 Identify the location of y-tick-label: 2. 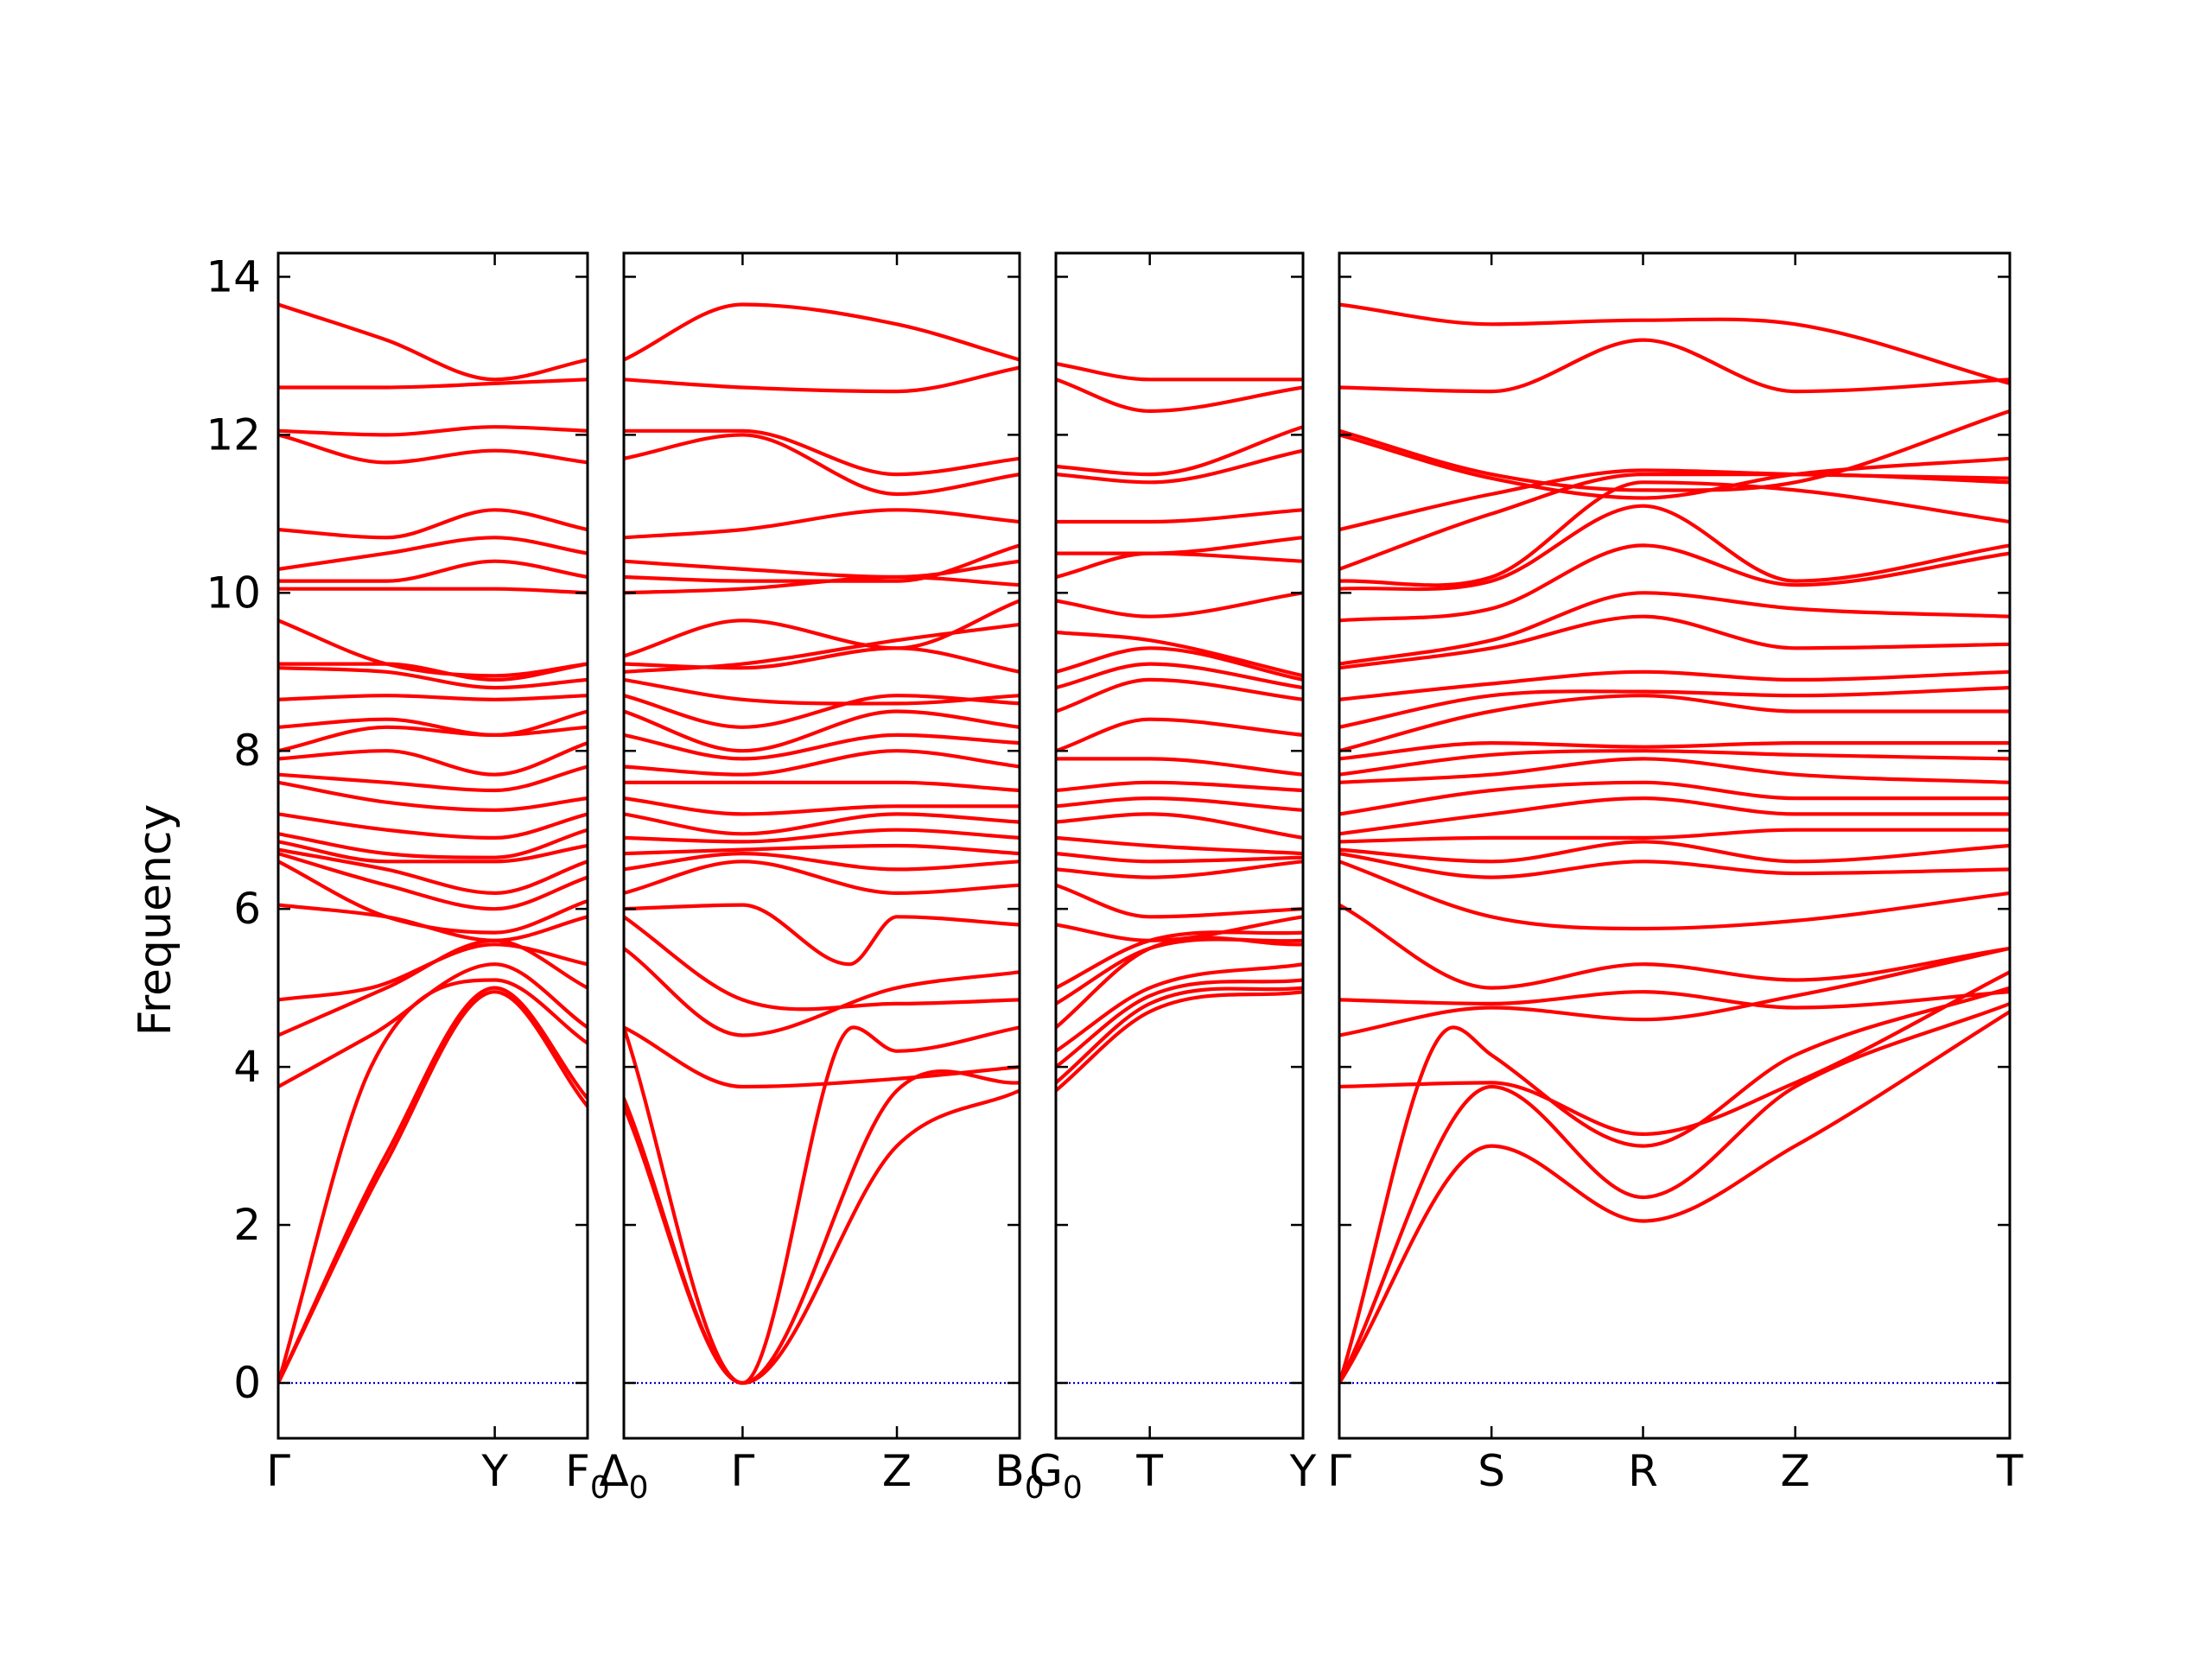
(247, 1225).